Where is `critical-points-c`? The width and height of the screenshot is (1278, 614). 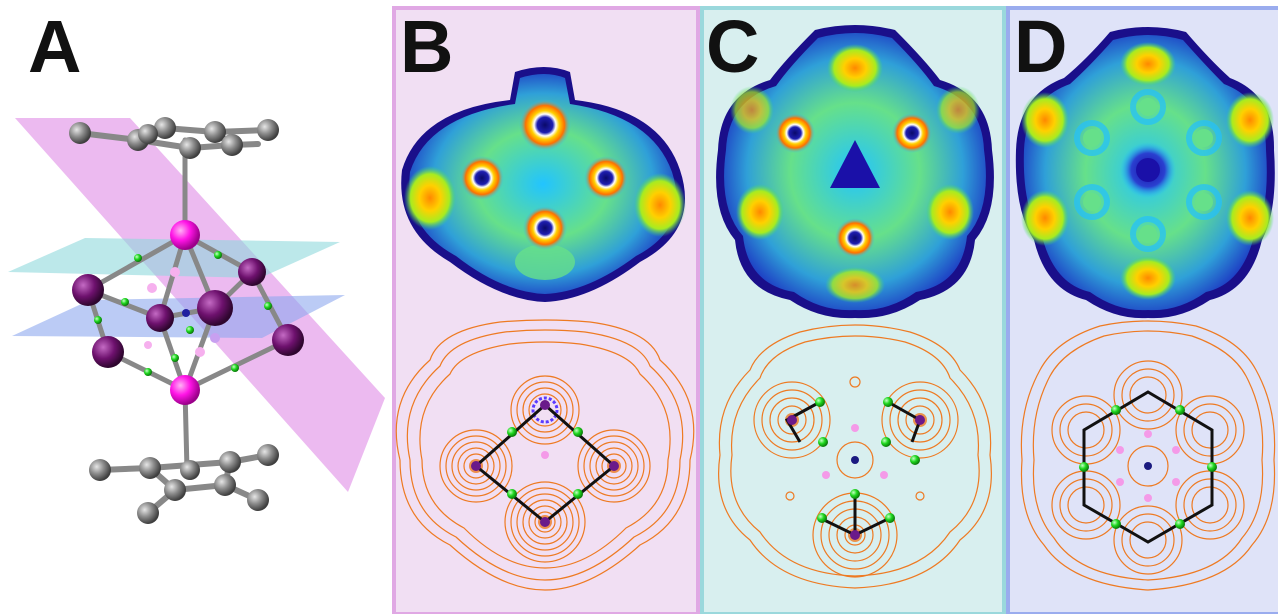
critical-points-c is located at coordinates (856, 468).